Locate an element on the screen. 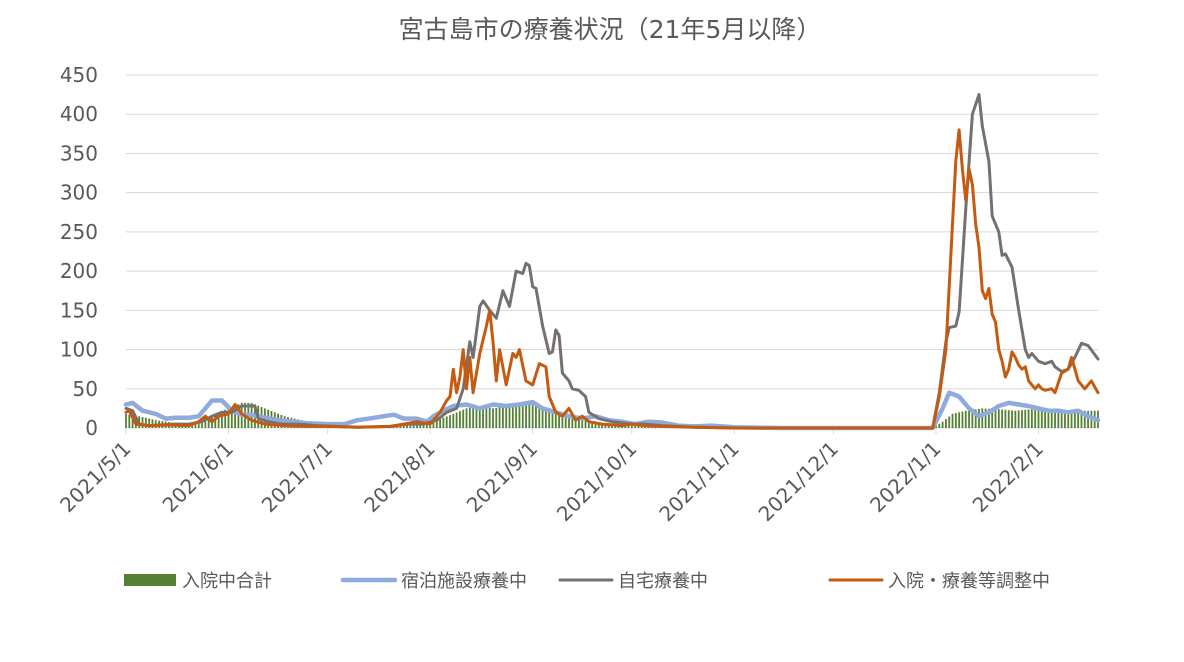 The width and height of the screenshot is (1184, 662). y-tick-label: 100 is located at coordinates (79, 350).